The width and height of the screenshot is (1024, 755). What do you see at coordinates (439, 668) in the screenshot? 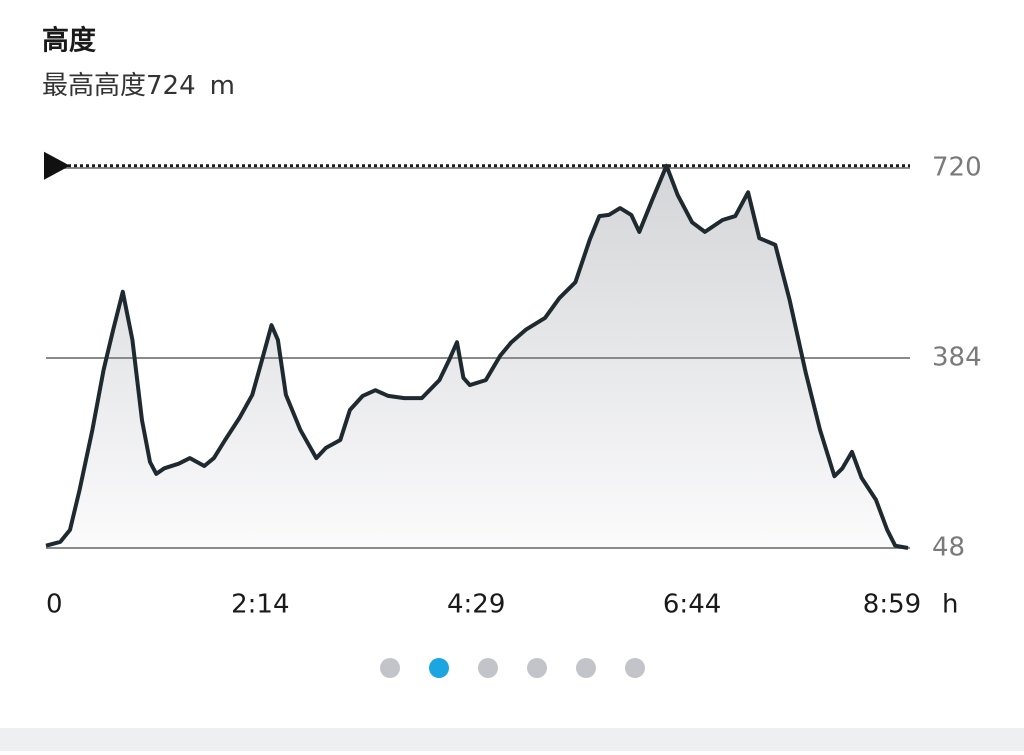
I see `page-dot-active` at bounding box center [439, 668].